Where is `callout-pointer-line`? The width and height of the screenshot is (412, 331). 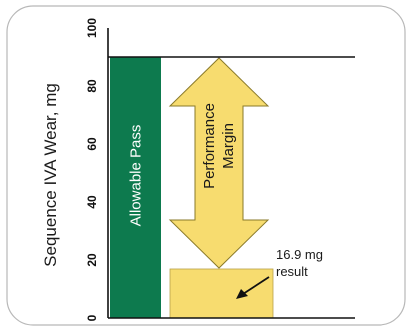
callout-pointer-line is located at coordinates (256, 285).